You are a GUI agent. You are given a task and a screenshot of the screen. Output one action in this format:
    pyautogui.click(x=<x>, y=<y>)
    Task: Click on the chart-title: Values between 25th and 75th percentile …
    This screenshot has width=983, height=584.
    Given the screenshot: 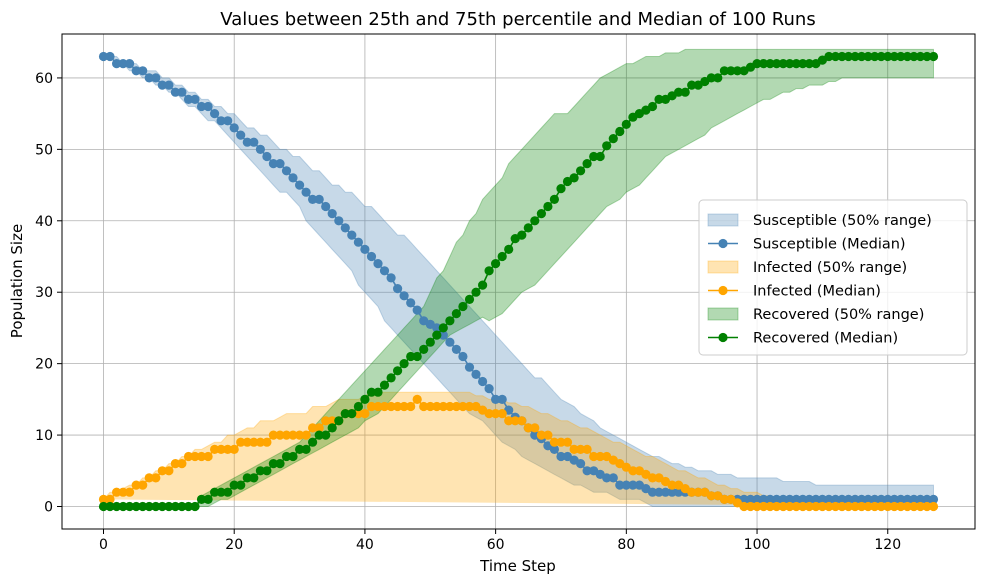 What is the action you would take?
    pyautogui.click(x=517, y=19)
    